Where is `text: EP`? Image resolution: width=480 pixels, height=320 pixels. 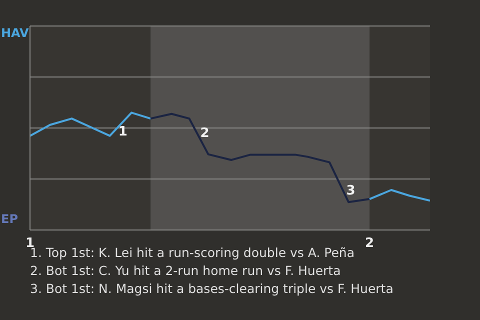 text: EP is located at coordinates (9, 219).